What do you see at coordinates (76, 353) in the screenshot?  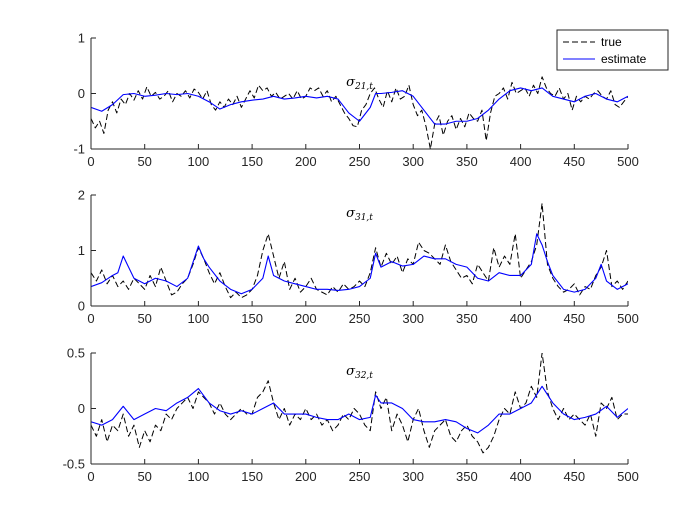 I see `y-tick-label: 0.5` at bounding box center [76, 353].